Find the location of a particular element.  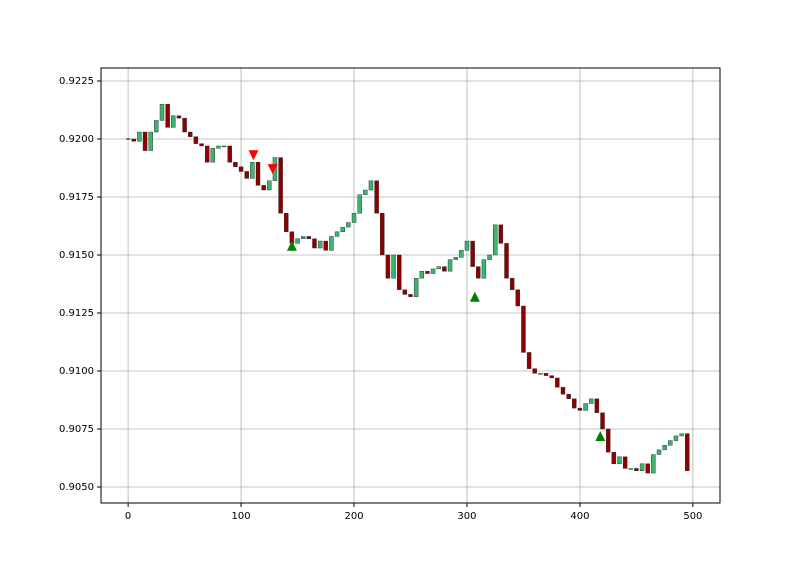

x-tick-label: 200 is located at coordinates (353, 516).